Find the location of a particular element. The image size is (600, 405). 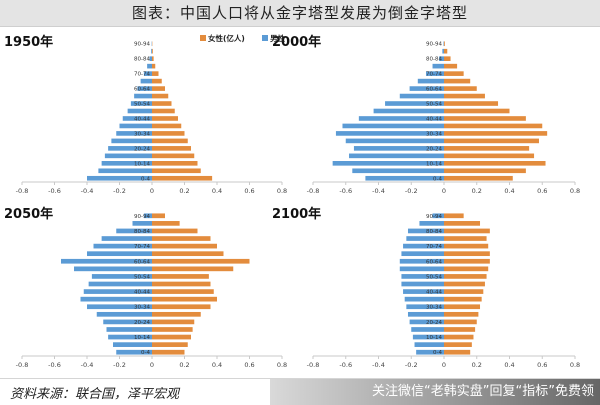

age-label: 50-54 is located at coordinates (434, 277).